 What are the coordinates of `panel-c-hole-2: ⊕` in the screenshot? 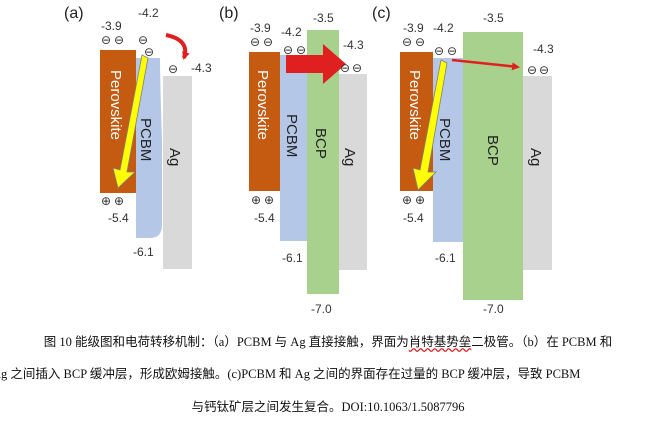 It's located at (420, 200).